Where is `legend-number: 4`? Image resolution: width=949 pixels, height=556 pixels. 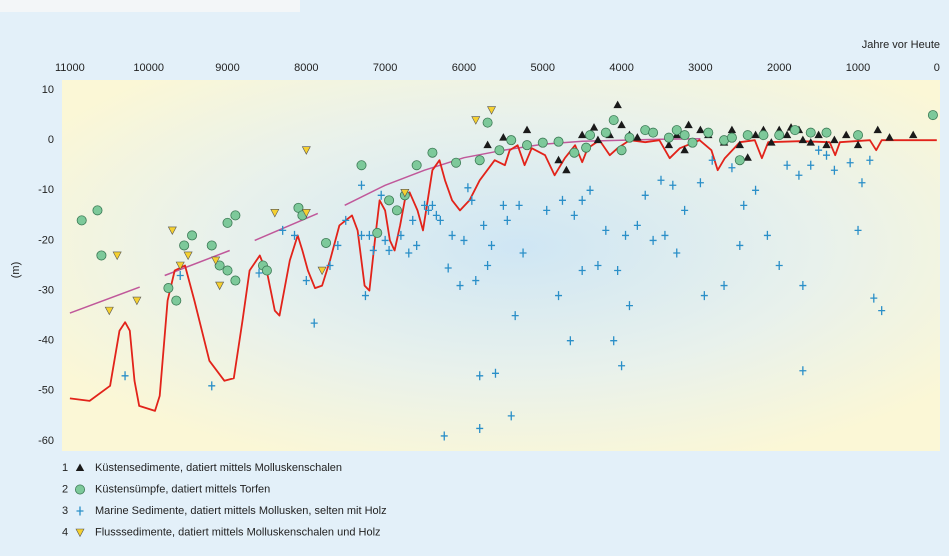 legend-number: 4 is located at coordinates (65, 532).